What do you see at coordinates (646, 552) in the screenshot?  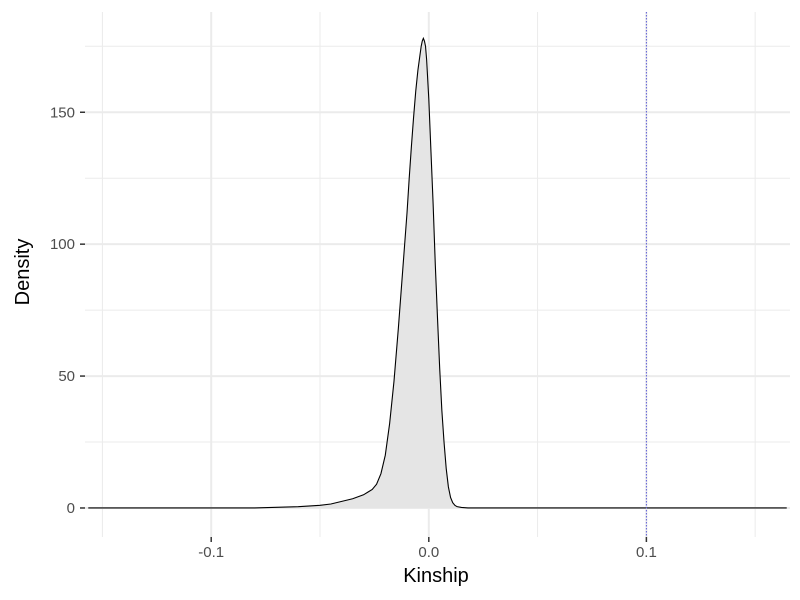 I see `x-tick-label: 0.1` at bounding box center [646, 552].